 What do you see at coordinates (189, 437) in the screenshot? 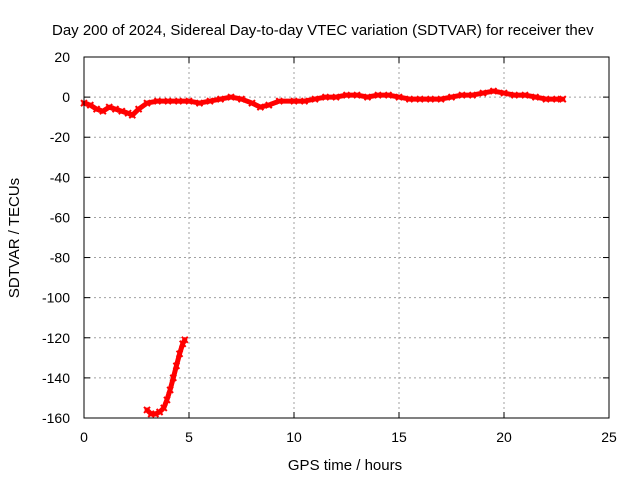
I see `x-tick-label: 5` at bounding box center [189, 437].